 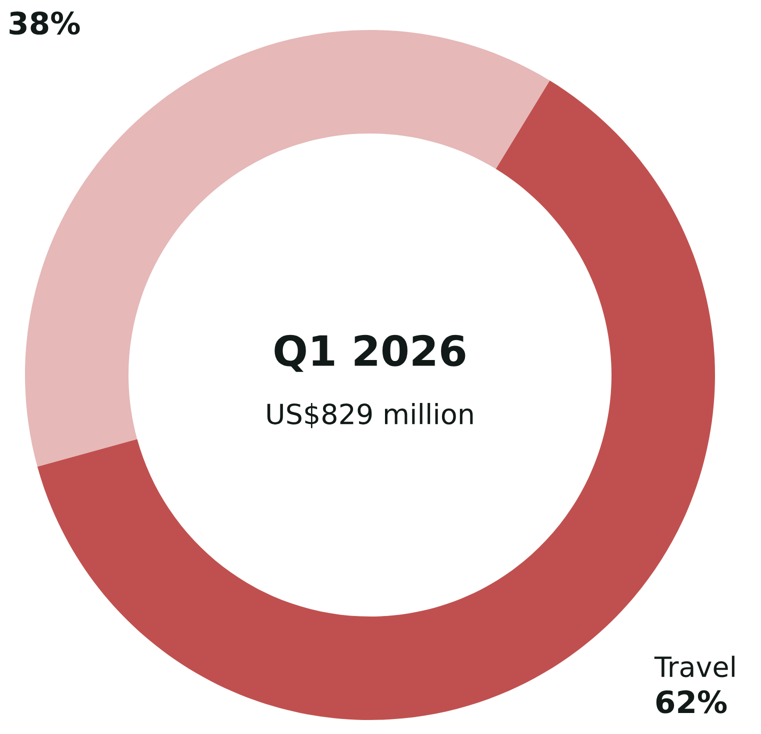 I want to click on data-label: 38%, so click(x=45, y=23).